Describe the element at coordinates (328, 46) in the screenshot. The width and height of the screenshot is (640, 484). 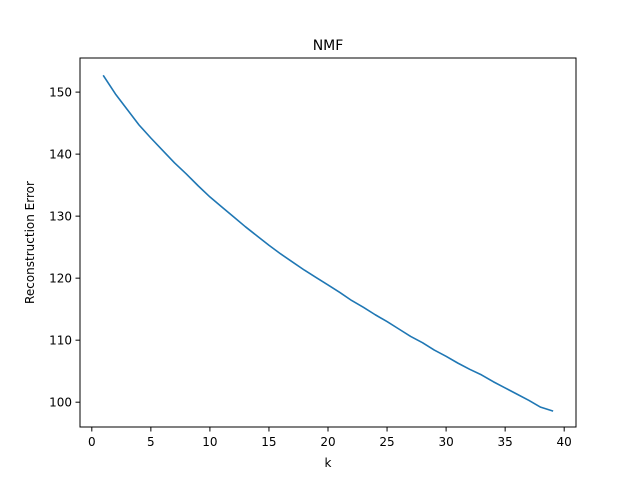
I see `chart-title: NMF` at that location.